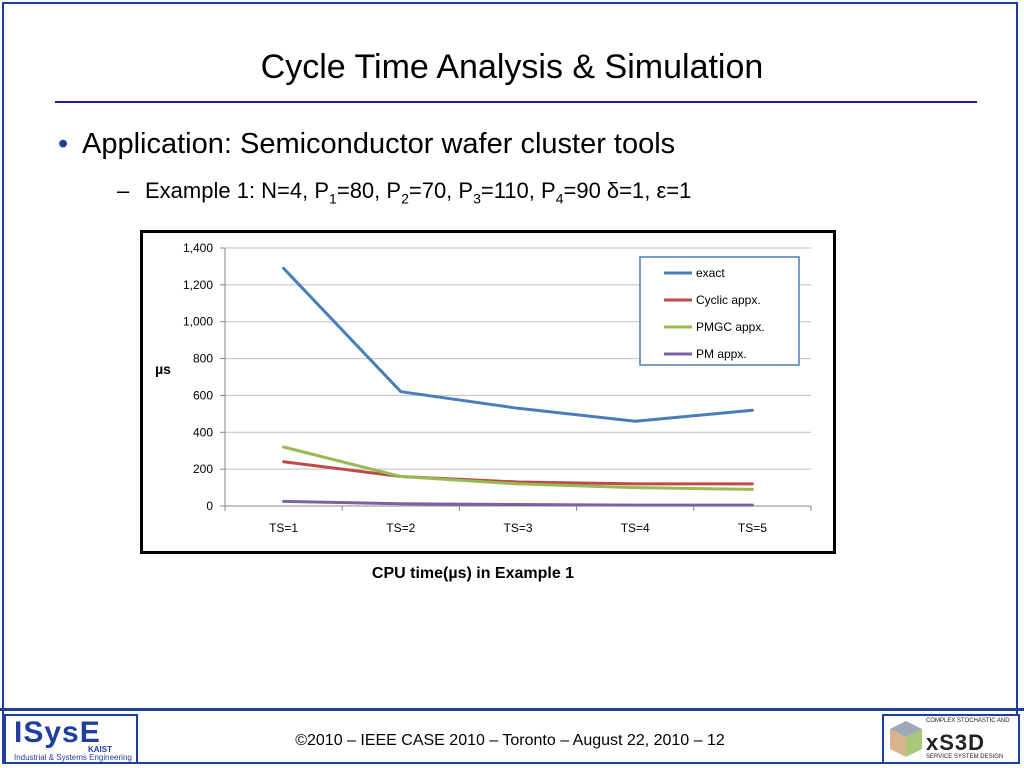 This screenshot has height=768, width=1024. I want to click on xs3d-logo-top: COMPLEX STOCHASTIC AND, so click(968, 721).